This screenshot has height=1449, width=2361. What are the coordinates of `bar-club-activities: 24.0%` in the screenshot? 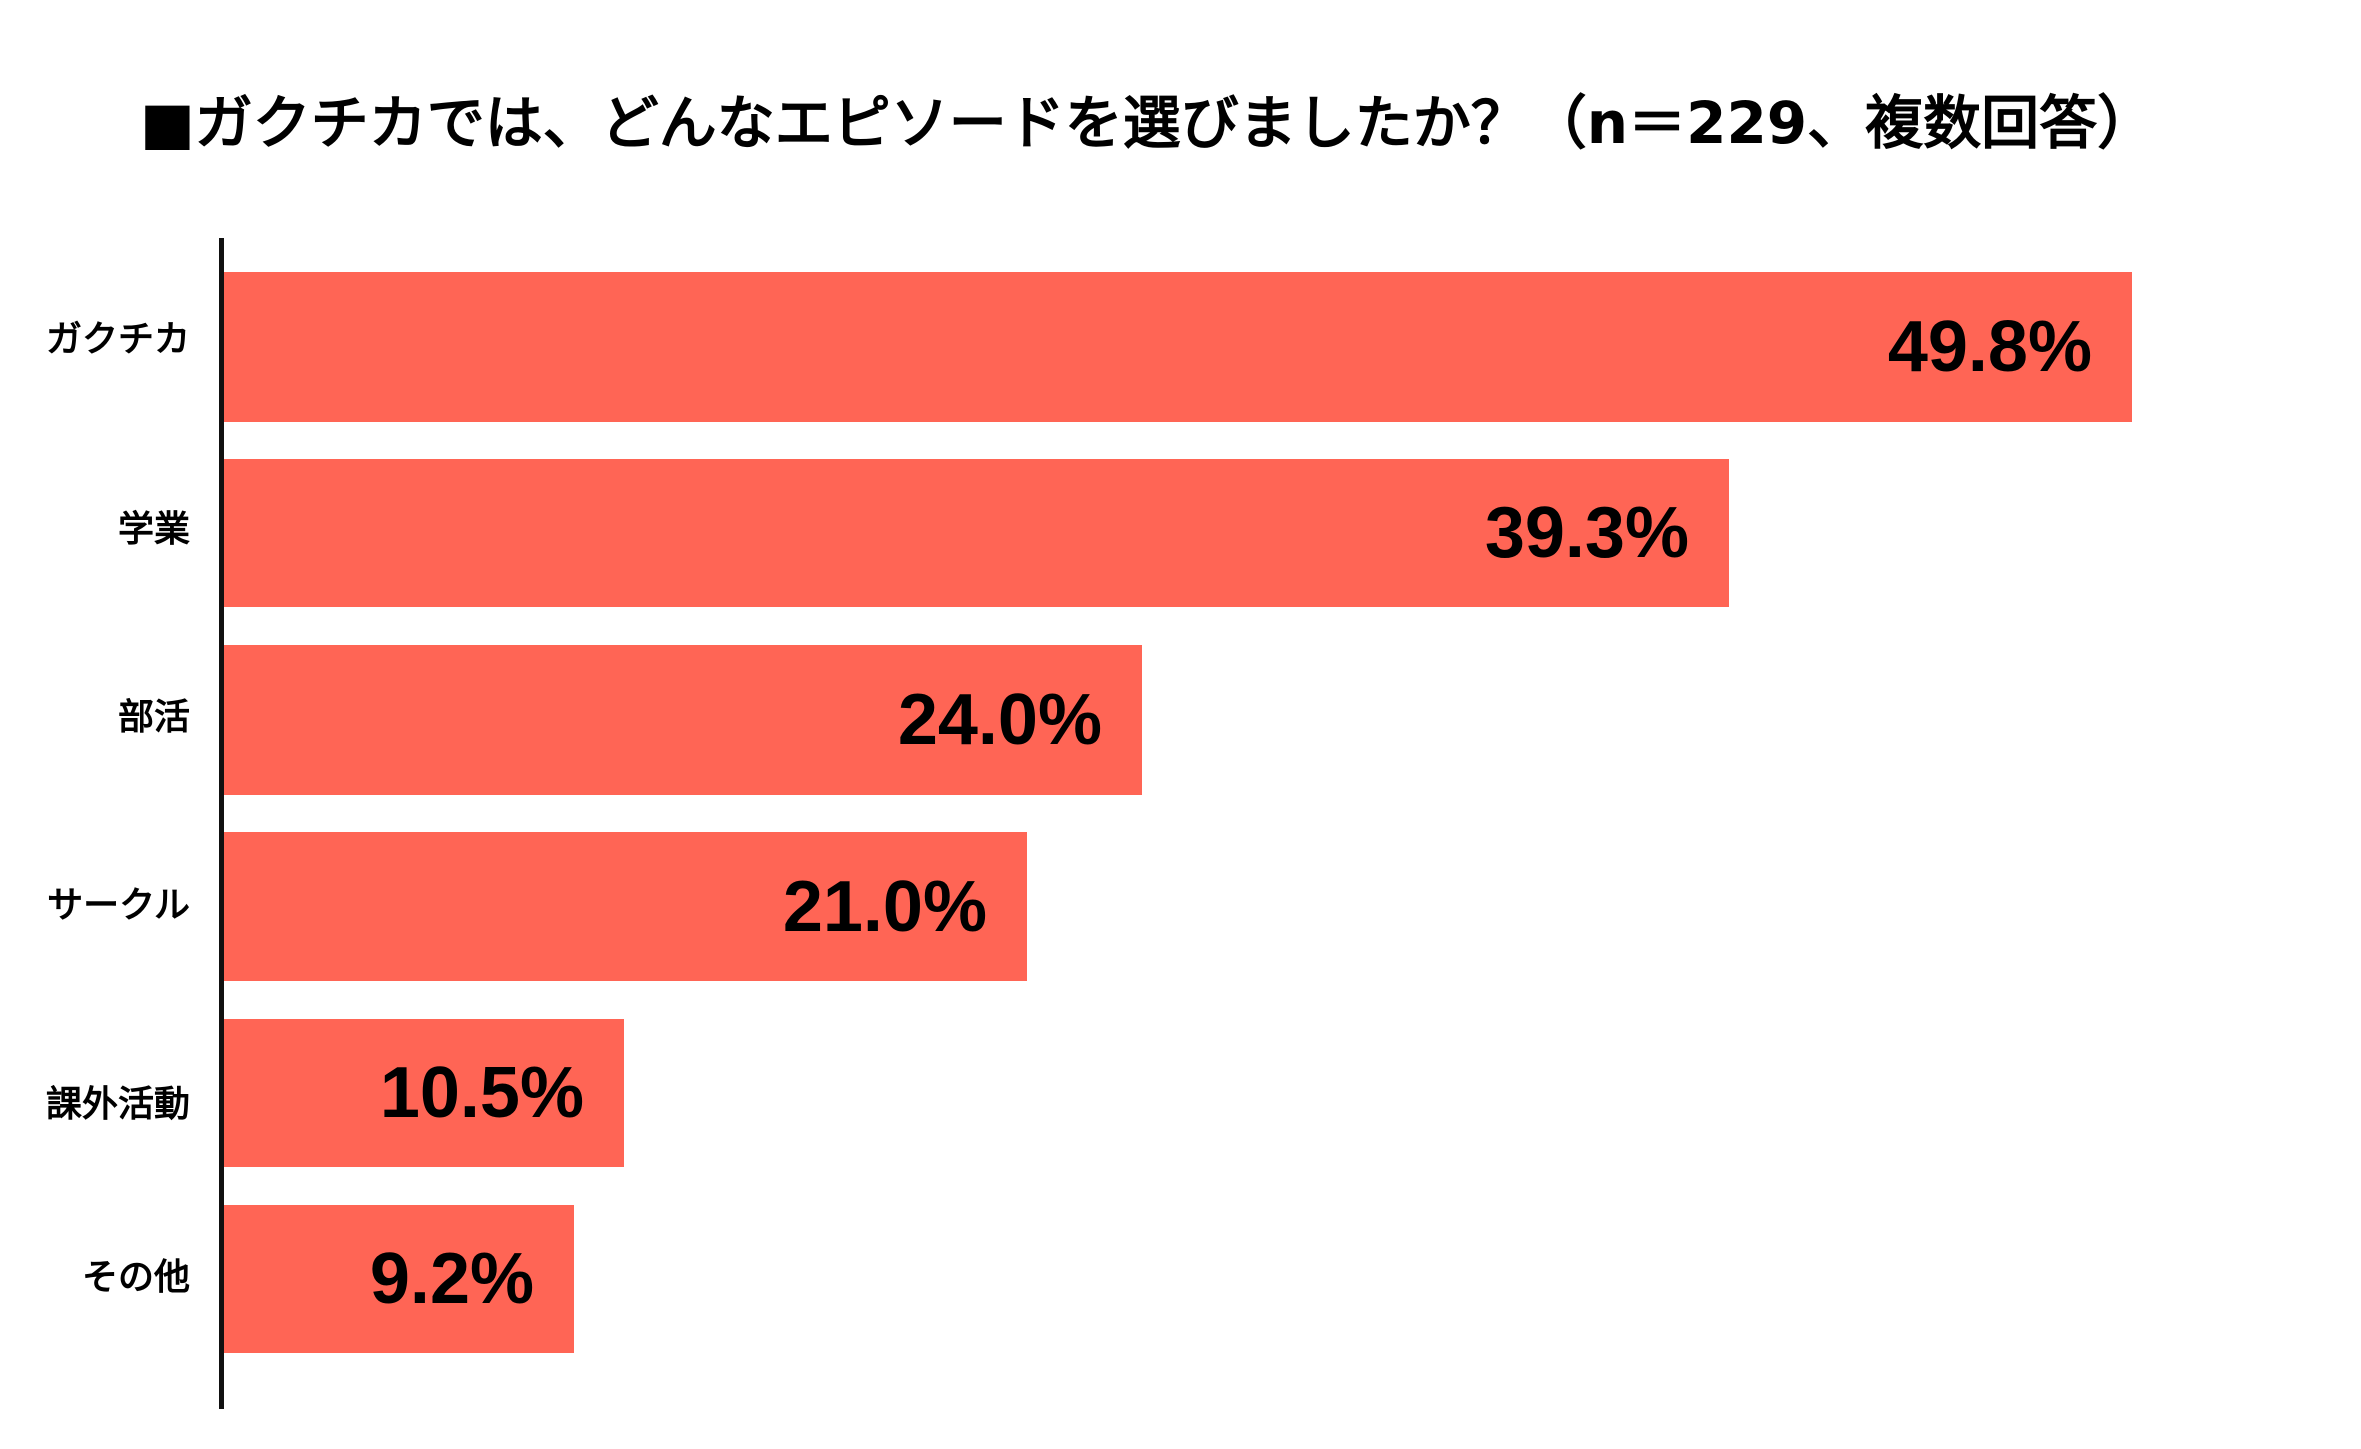 It's located at (683, 720).